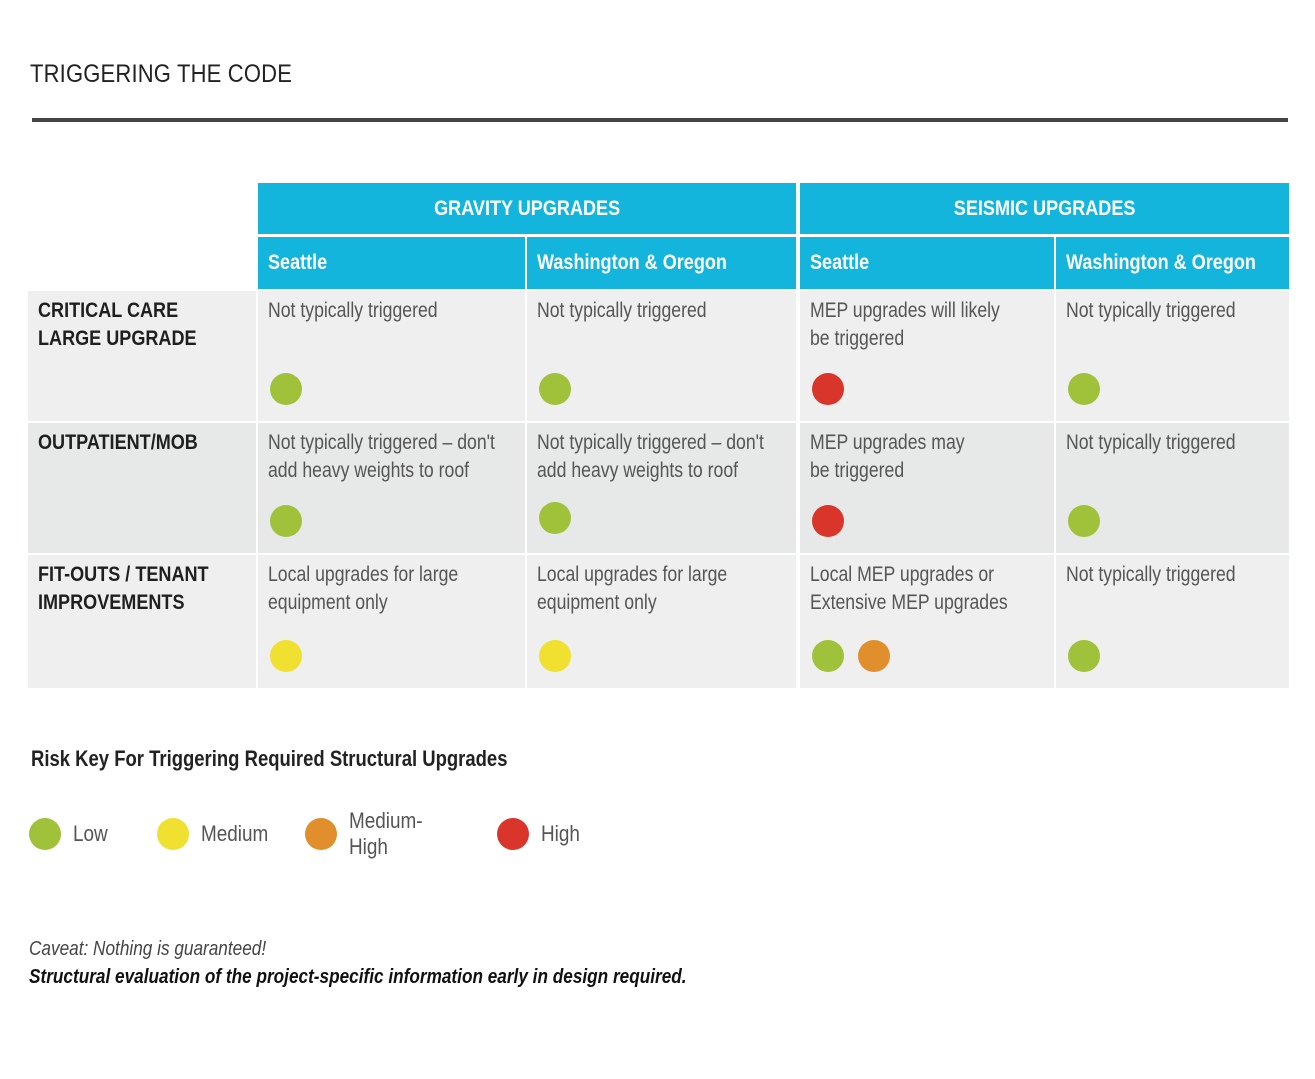  I want to click on cell-critical-care-seismic-seattle: MEP upgrades will likely be triggered, so click(927, 356).